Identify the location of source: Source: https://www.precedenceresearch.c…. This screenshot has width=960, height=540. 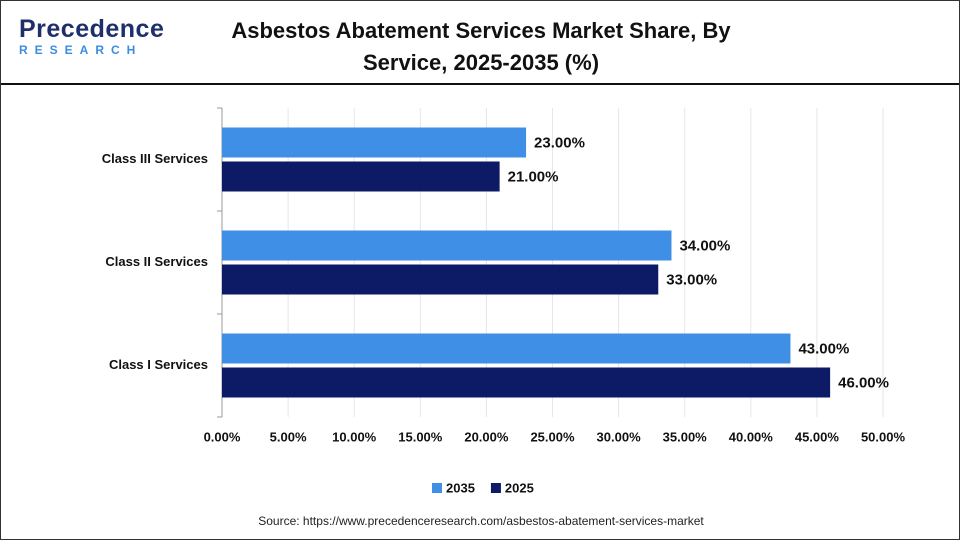
(481, 521).